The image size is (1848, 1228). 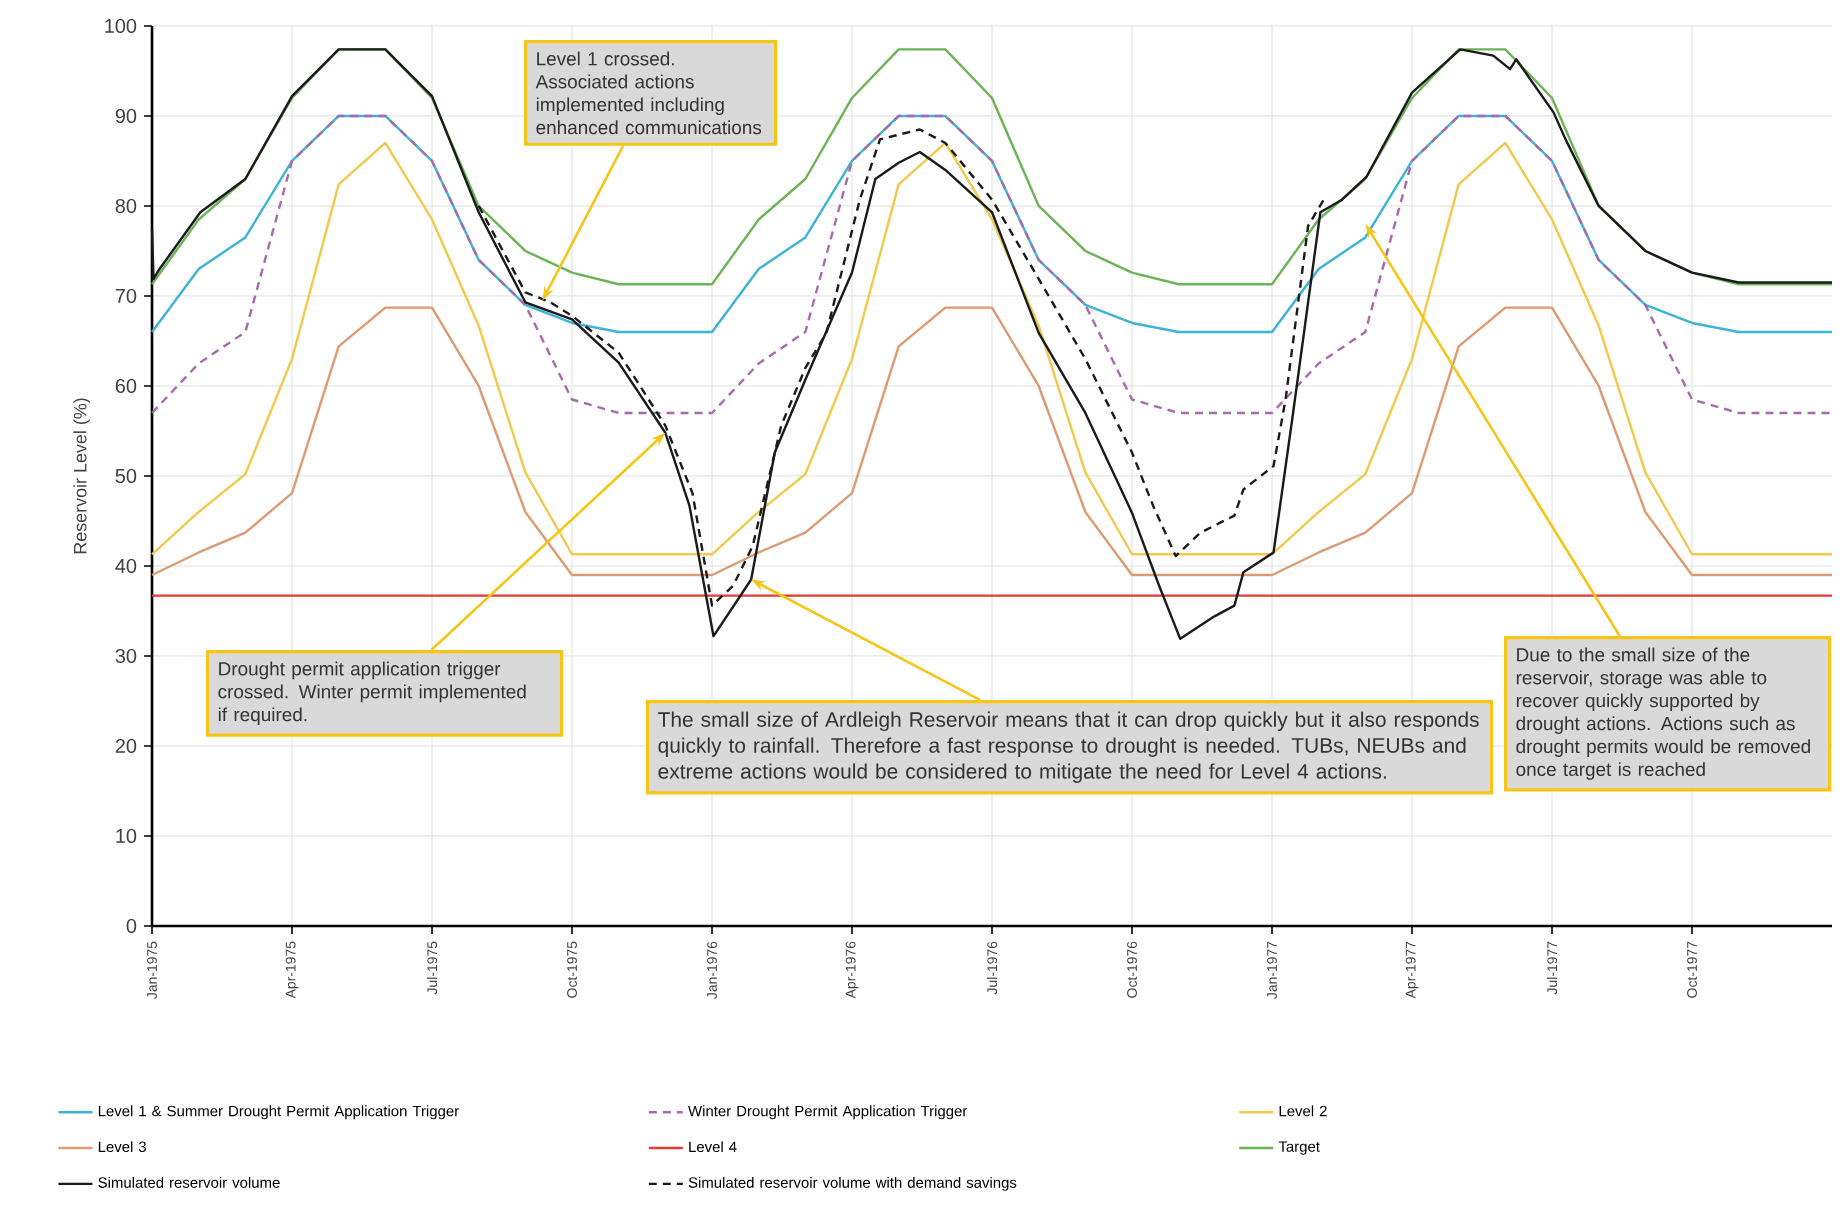 What do you see at coordinates (126, 296) in the screenshot?
I see `y-tick-label: 70` at bounding box center [126, 296].